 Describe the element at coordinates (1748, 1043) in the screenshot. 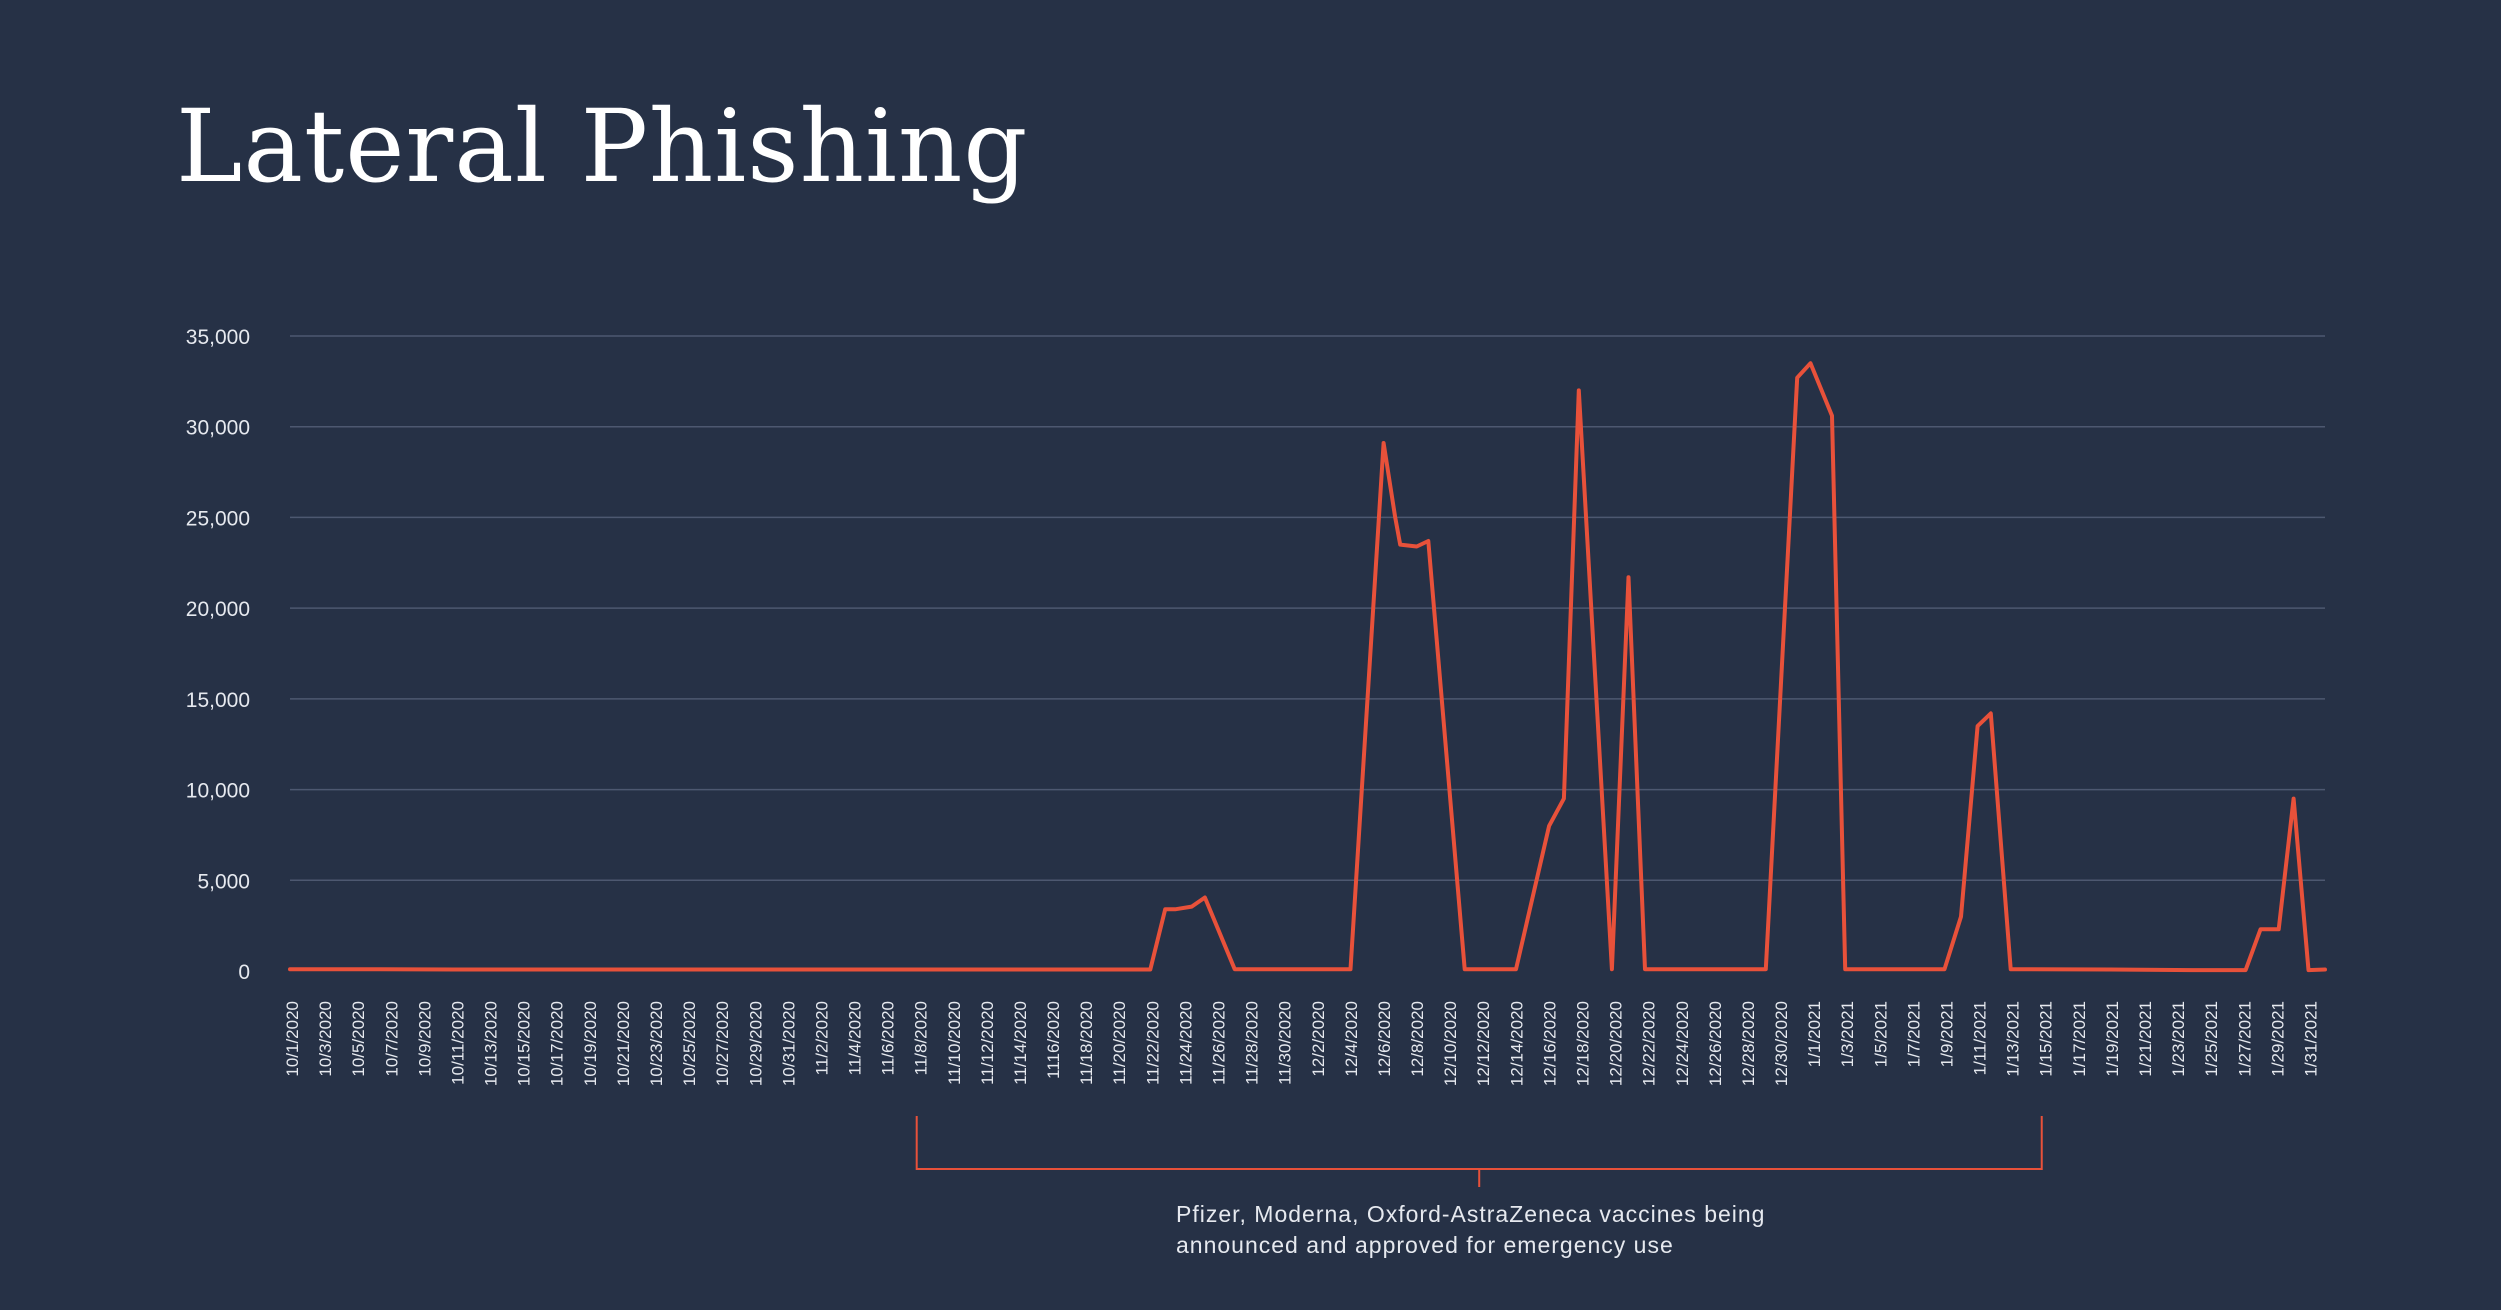

I see `x-tick-label: 12/28/2020` at that location.